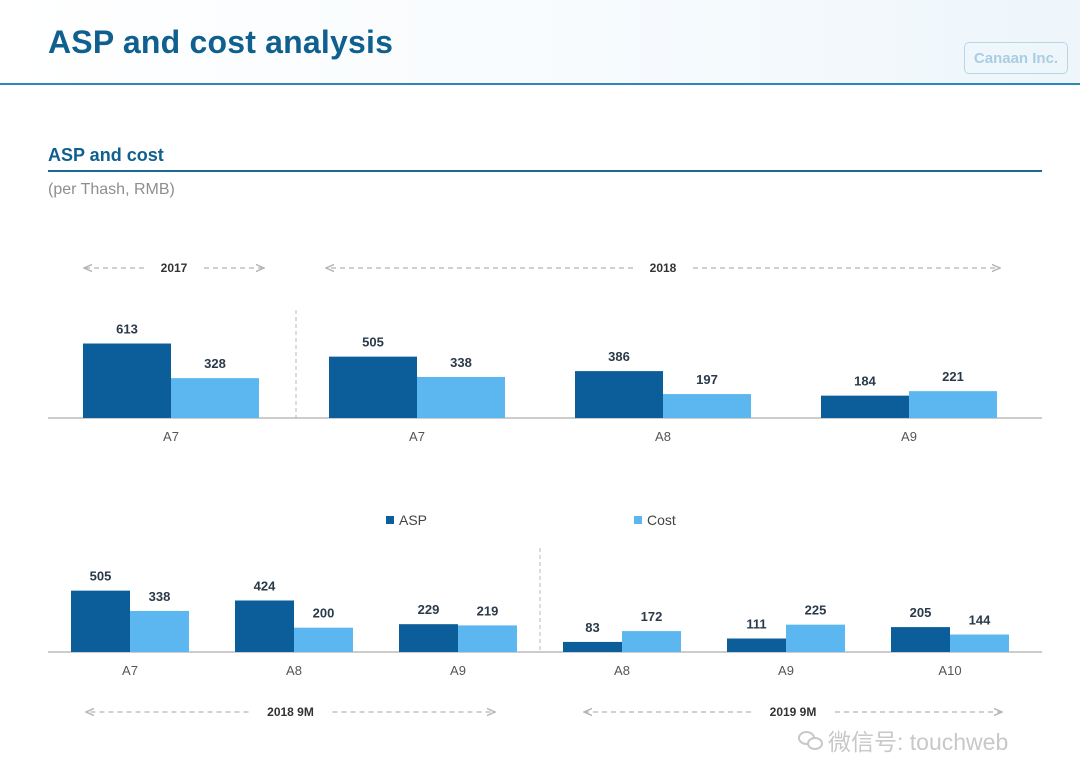  I want to click on data-label-asp-a9: 111, so click(756, 624).